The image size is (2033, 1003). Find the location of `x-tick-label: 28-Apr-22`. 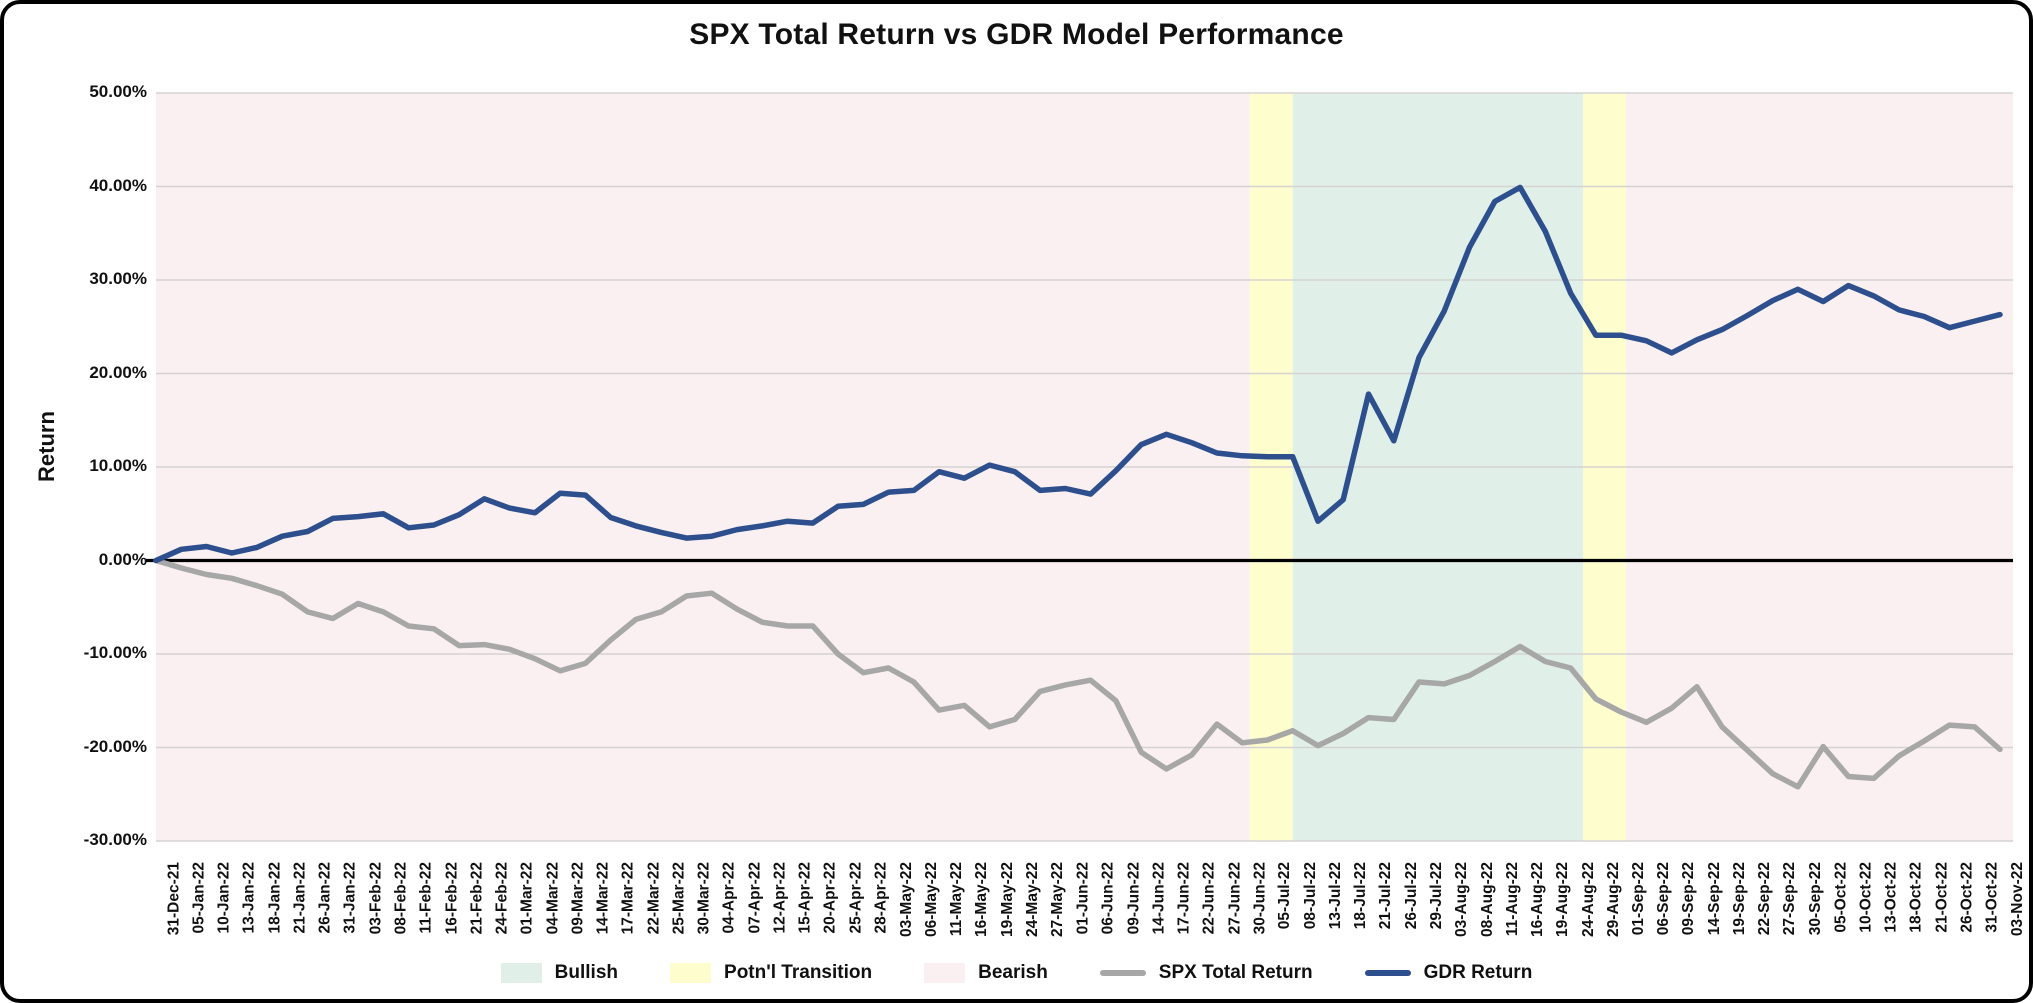

x-tick-label: 28-Apr-22 is located at coordinates (881, 898).